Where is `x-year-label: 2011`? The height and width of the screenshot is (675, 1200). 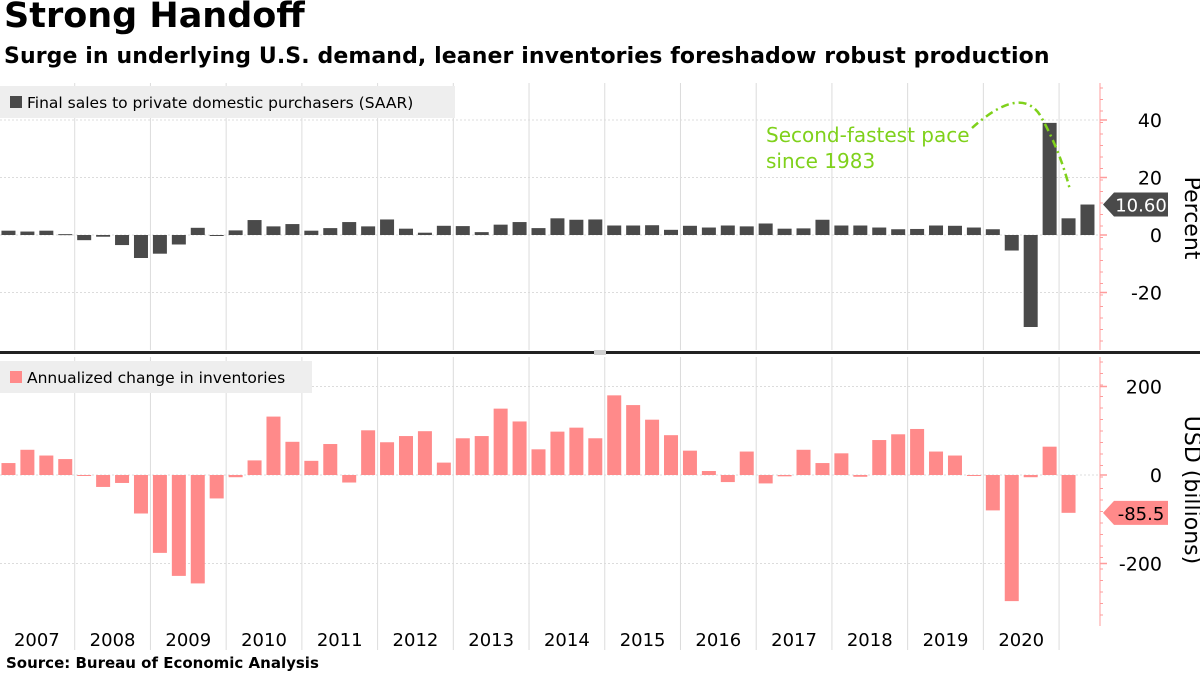 x-year-label: 2011 is located at coordinates (340, 640).